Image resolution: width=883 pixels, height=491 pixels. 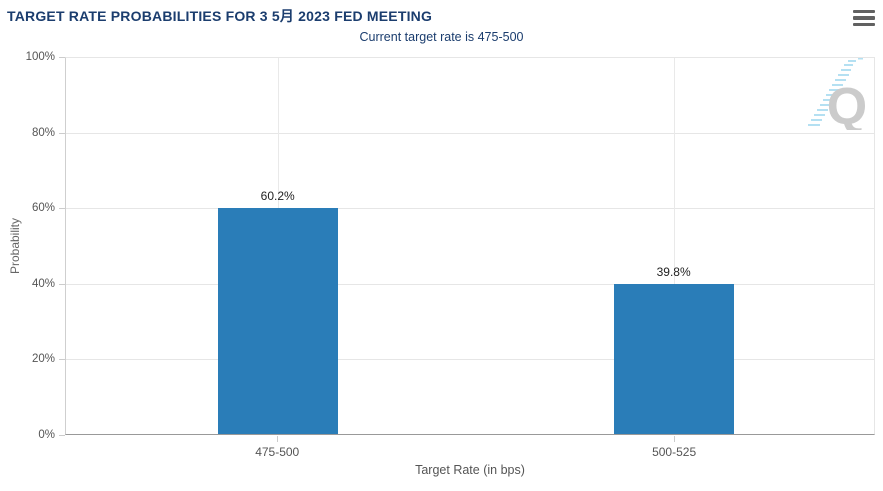 What do you see at coordinates (673, 272) in the screenshot?
I see `bar-value-label: 39.8%` at bounding box center [673, 272].